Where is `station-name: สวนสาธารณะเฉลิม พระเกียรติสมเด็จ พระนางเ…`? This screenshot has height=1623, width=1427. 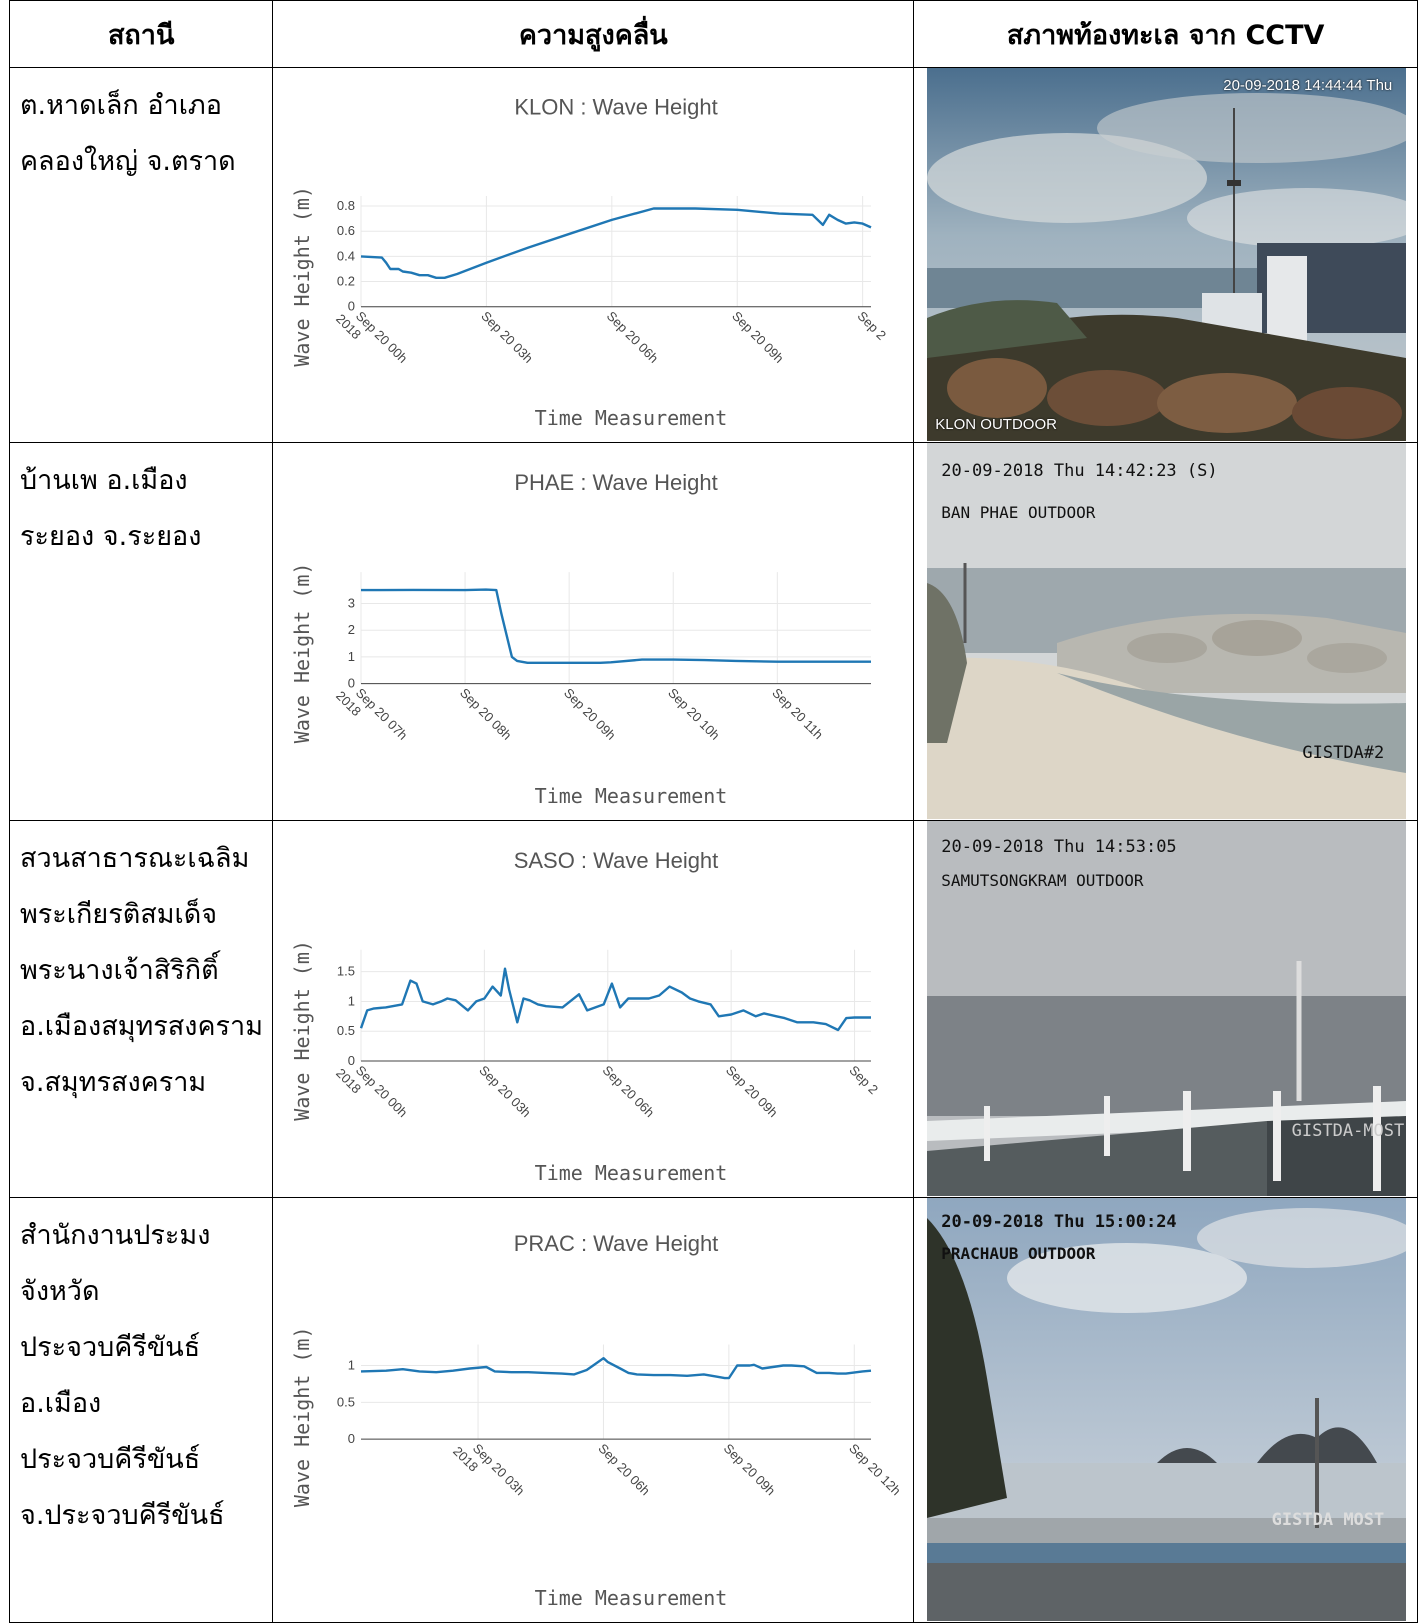
station-name: สวนสาธารณะเฉลิม พระเกียรติสมเด็จ พระนางเ… is located at coordinates (141, 966).